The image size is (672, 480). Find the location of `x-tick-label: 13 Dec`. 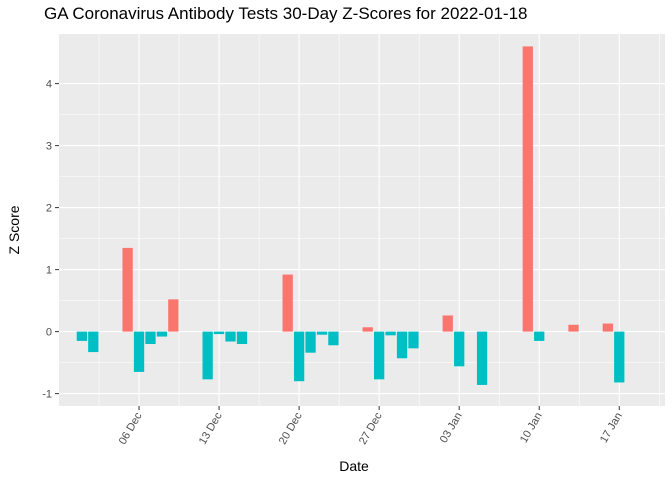

x-tick-label: 13 Dec is located at coordinates (211, 428).